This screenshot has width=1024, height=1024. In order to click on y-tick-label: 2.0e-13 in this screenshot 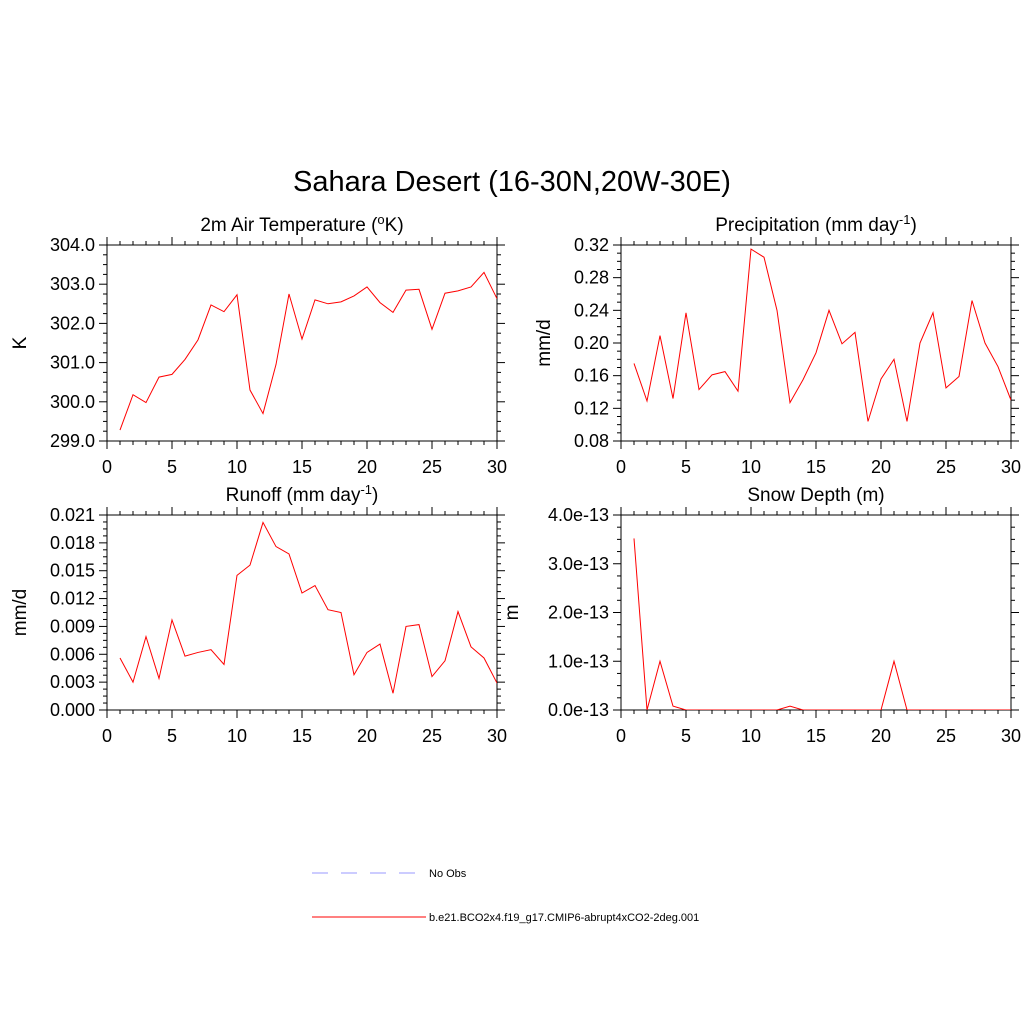, I will do `click(578, 613)`.